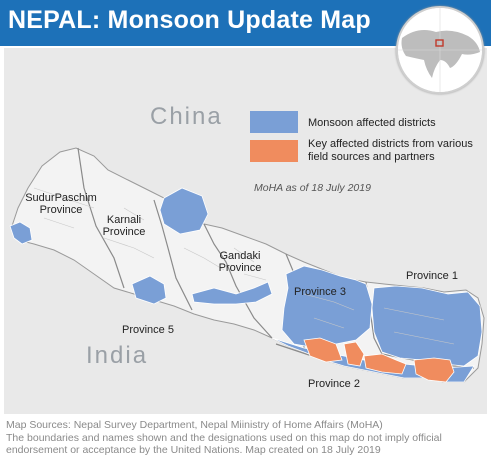 This screenshot has height=470, width=491. Describe the element at coordinates (124, 232) in the screenshot. I see `province-word-karnali: Province` at that location.